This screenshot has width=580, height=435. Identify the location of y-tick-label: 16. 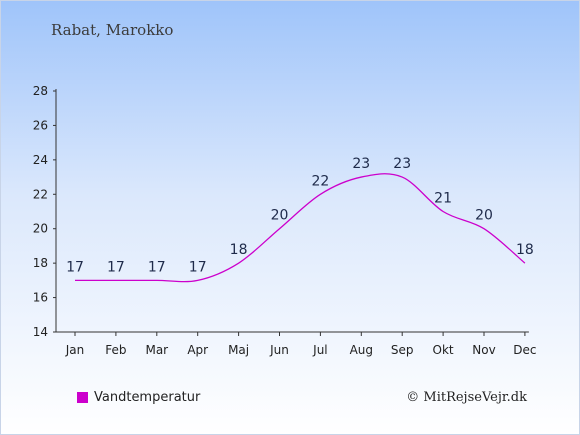
(40, 298).